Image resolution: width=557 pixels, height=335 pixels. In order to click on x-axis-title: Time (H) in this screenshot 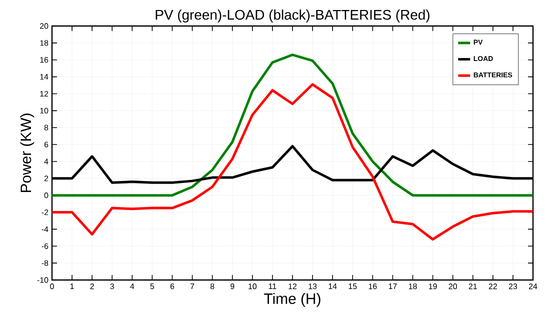, I will do `click(292, 300)`.